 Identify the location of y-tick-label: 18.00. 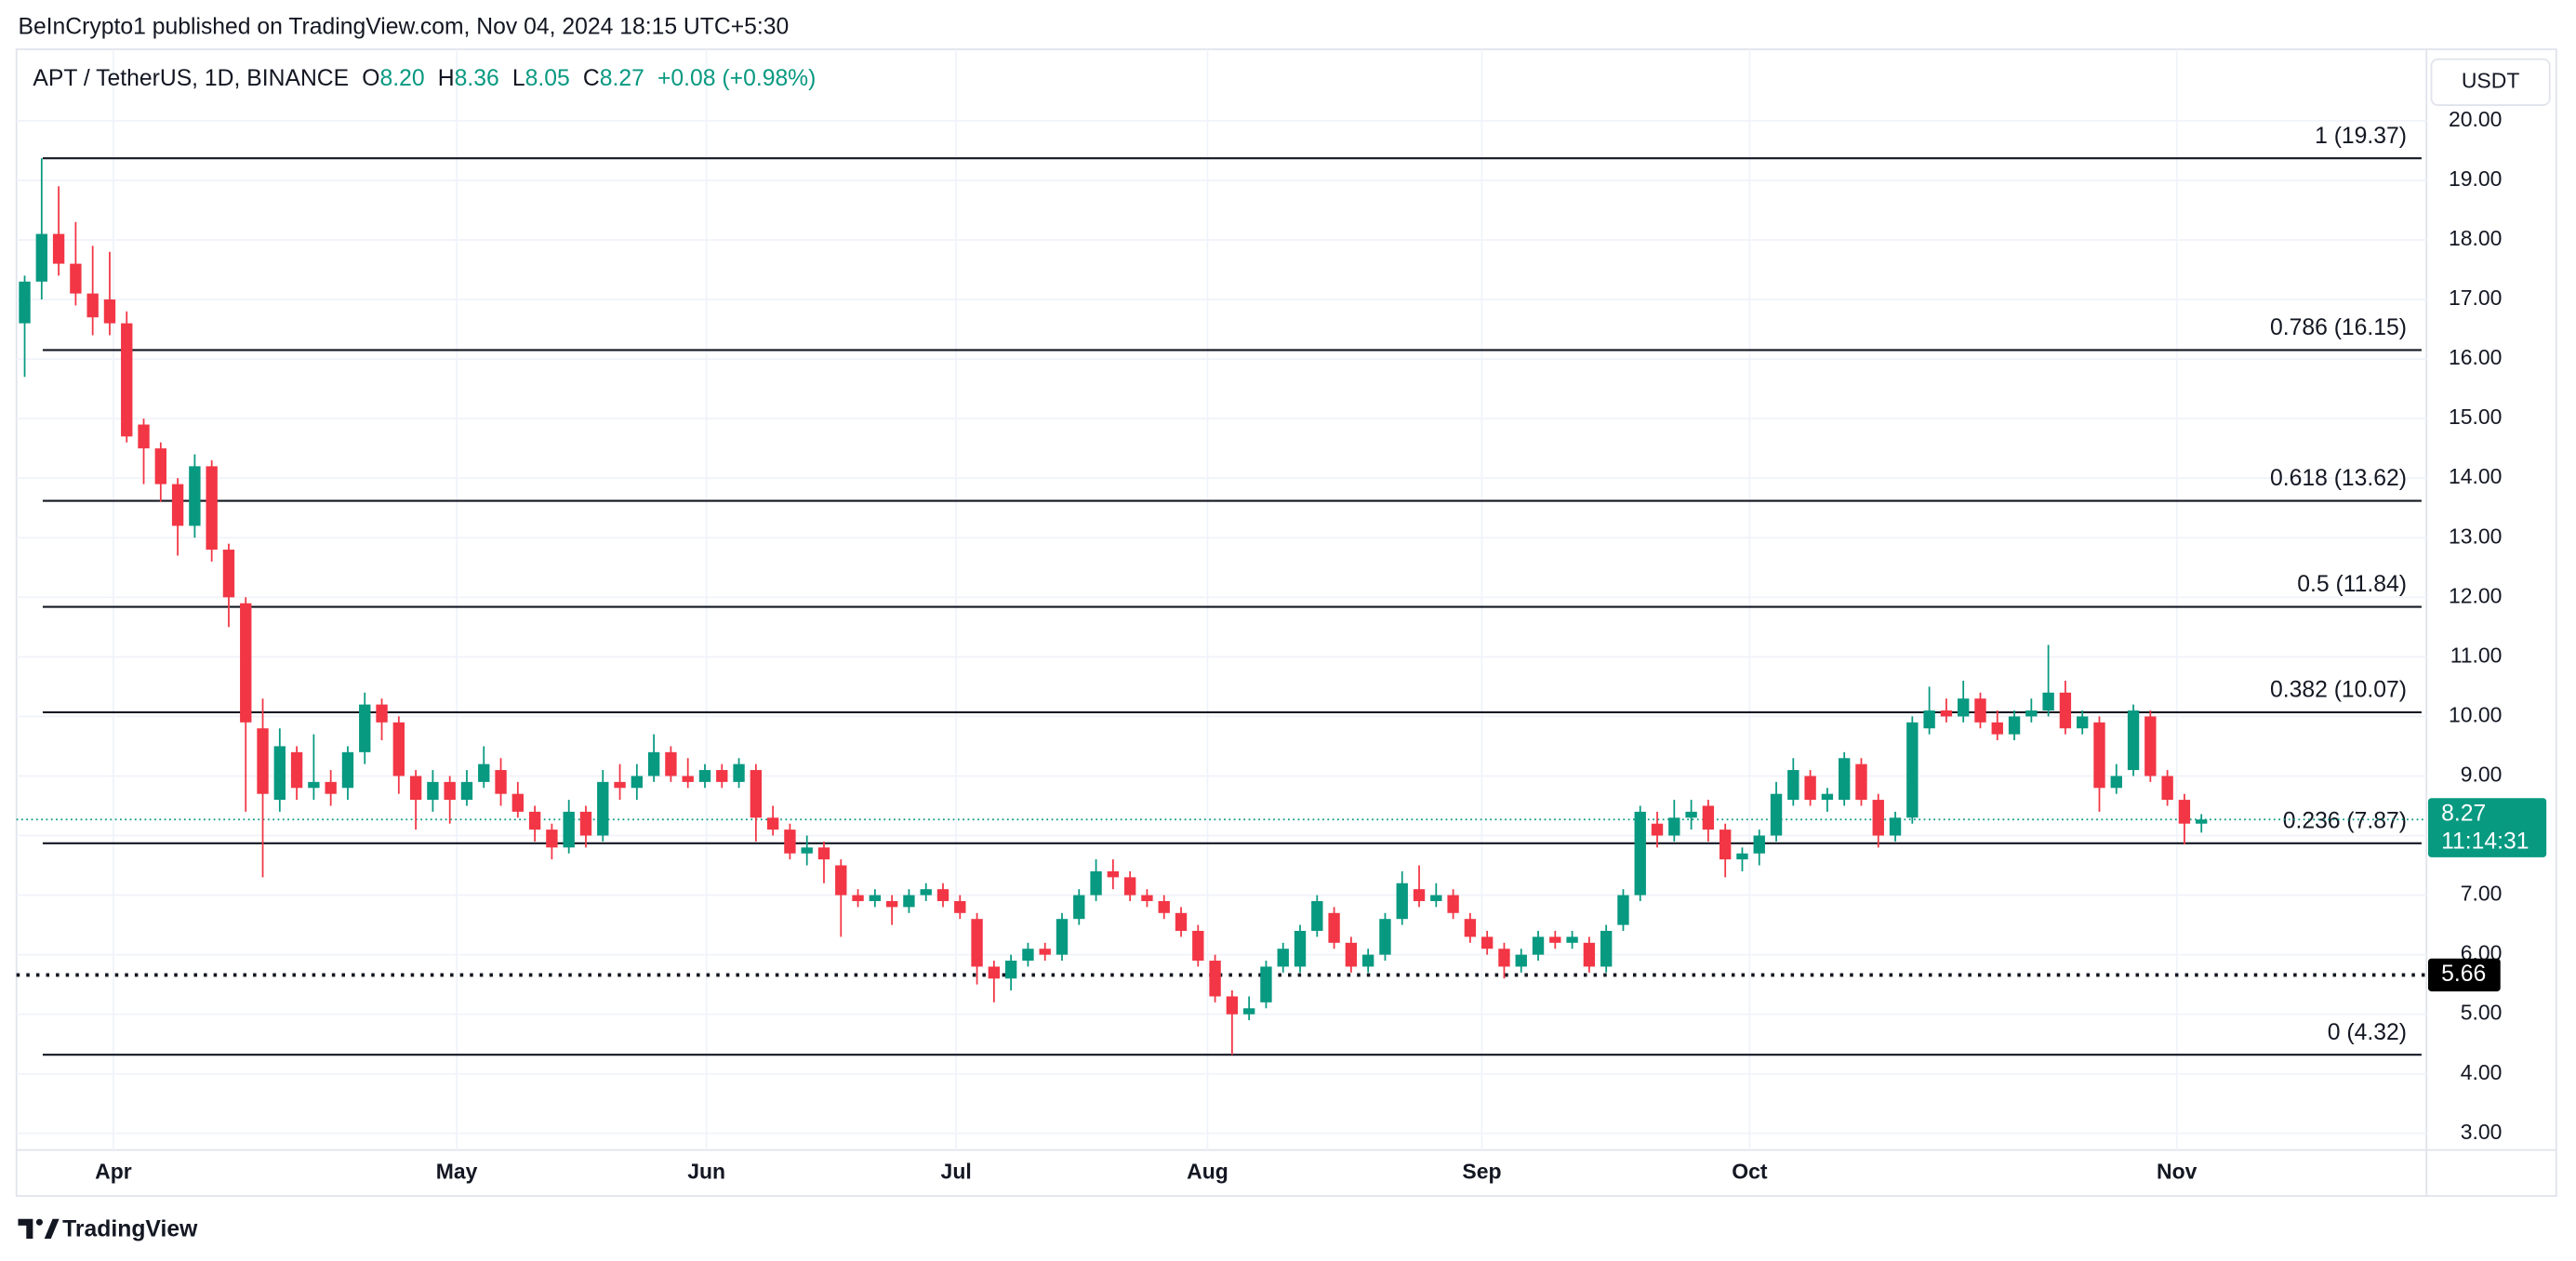
(2475, 238).